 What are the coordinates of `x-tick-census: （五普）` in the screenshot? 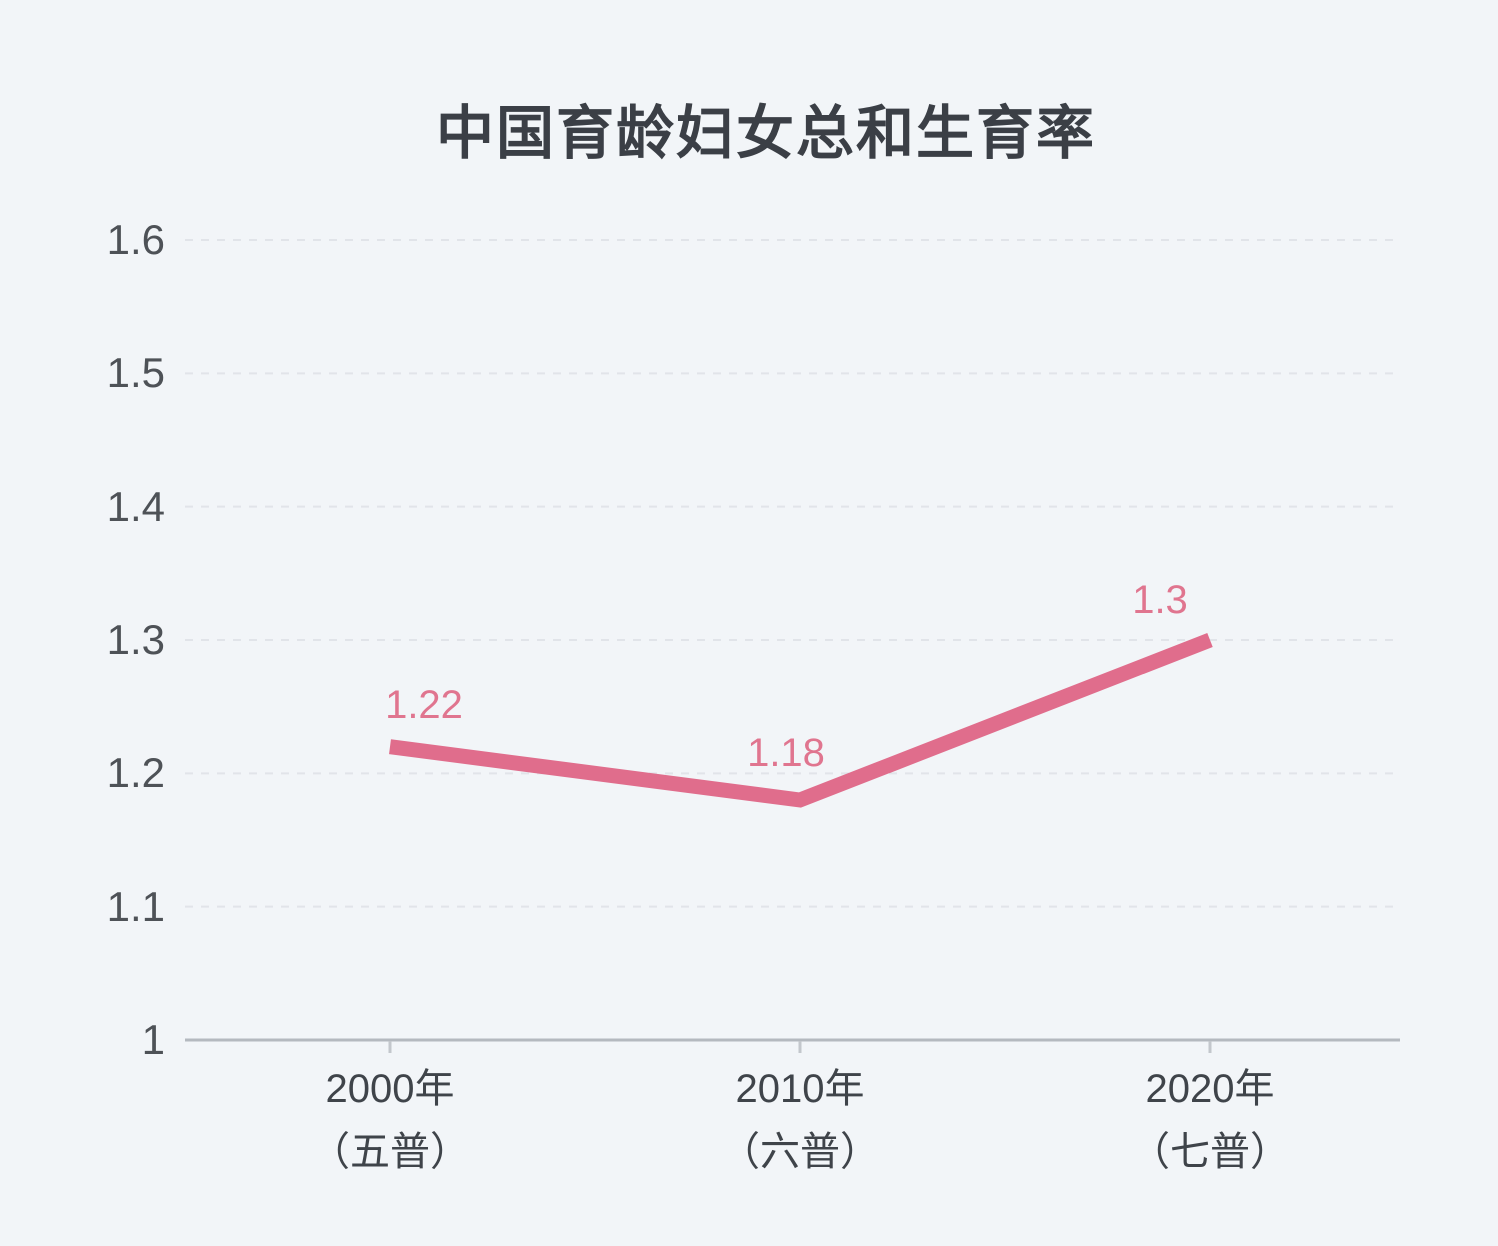 It's located at (390, 1152).